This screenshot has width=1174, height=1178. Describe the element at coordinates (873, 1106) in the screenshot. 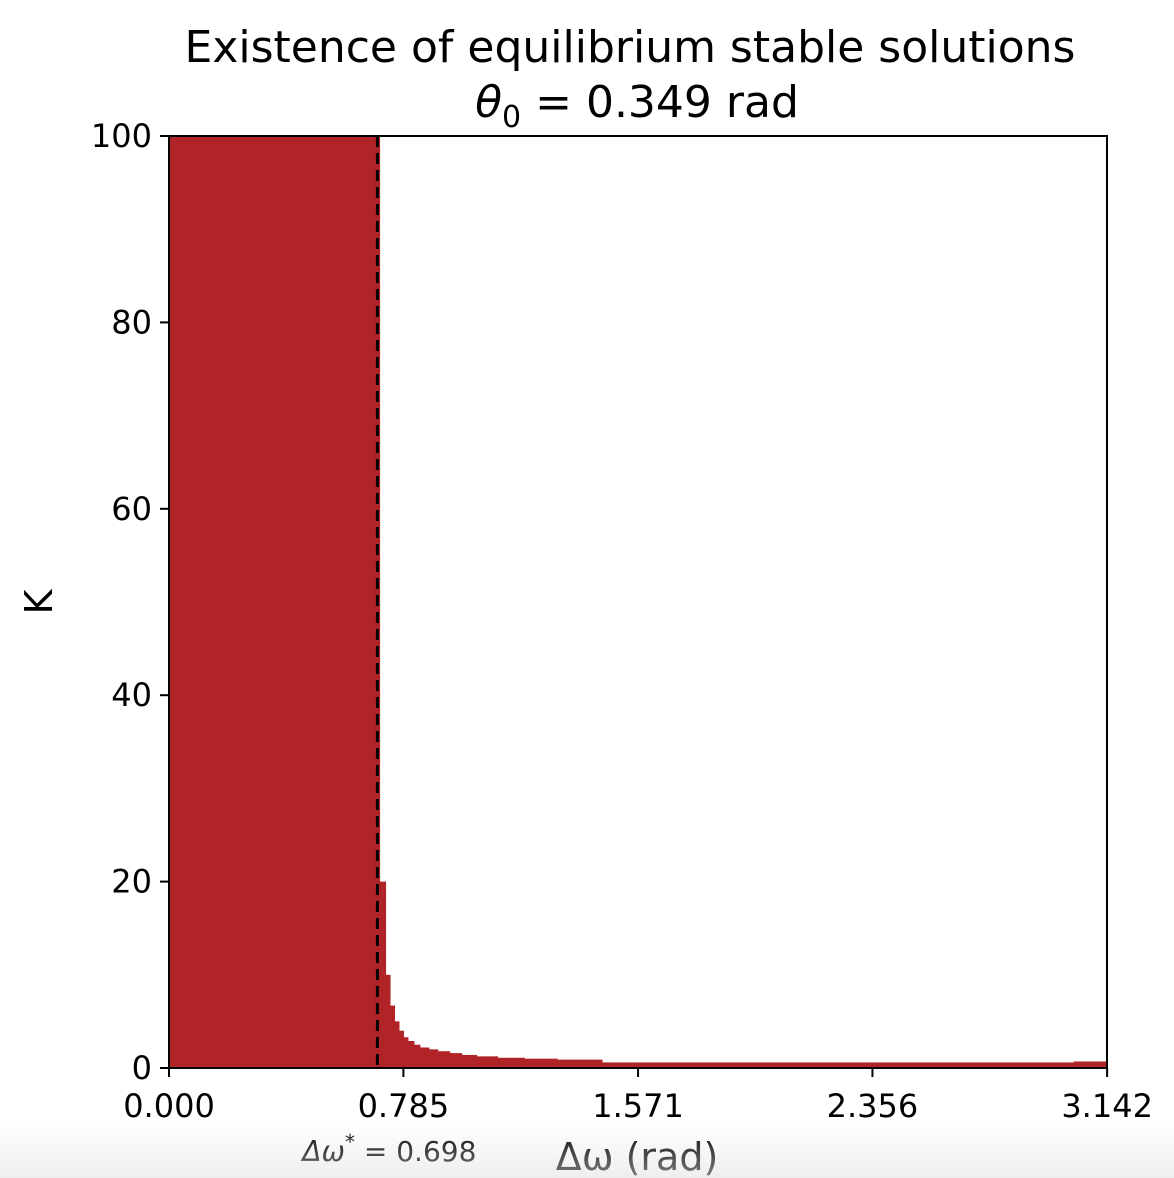

I see `x-tick-label-3: 2.356` at that location.